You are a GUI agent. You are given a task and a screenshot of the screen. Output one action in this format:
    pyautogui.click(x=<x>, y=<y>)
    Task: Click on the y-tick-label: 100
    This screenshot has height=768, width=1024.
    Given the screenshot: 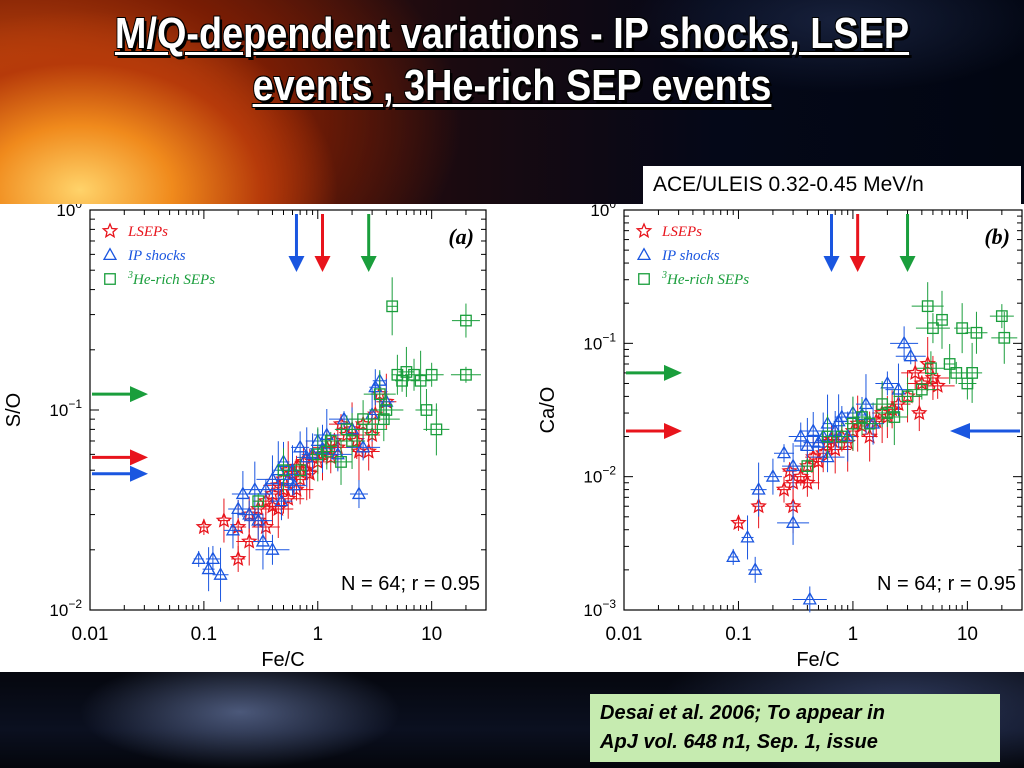 What is the action you would take?
    pyautogui.click(x=69, y=212)
    